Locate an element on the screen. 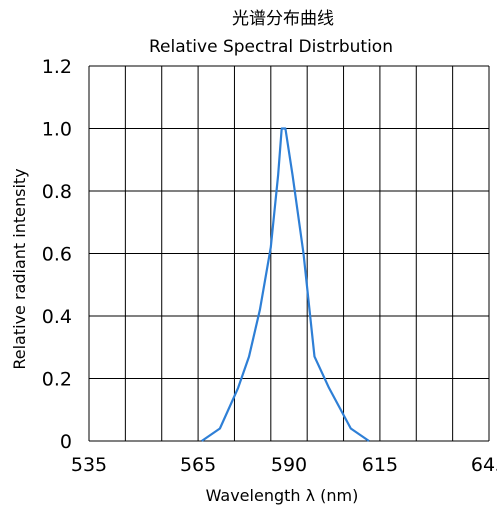 The width and height of the screenshot is (497, 513). x-tick-label: 590 is located at coordinates (289, 465).